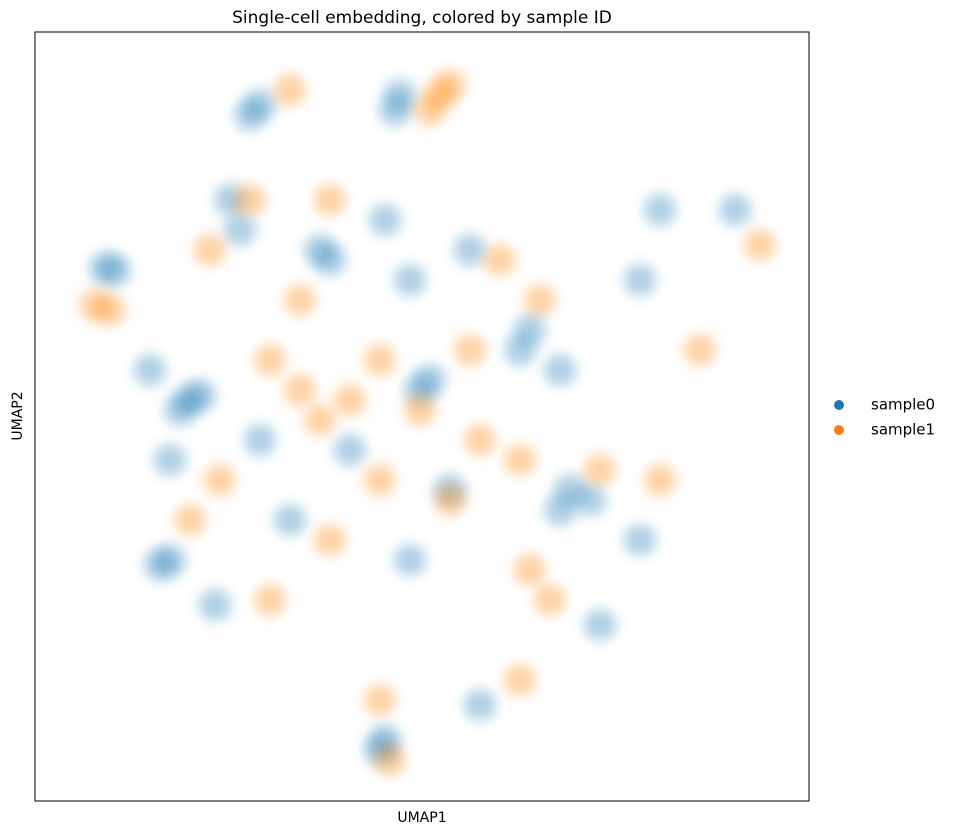 Image resolution: width=958 pixels, height=840 pixels. I want to click on legend-label: sample0, so click(903, 405).